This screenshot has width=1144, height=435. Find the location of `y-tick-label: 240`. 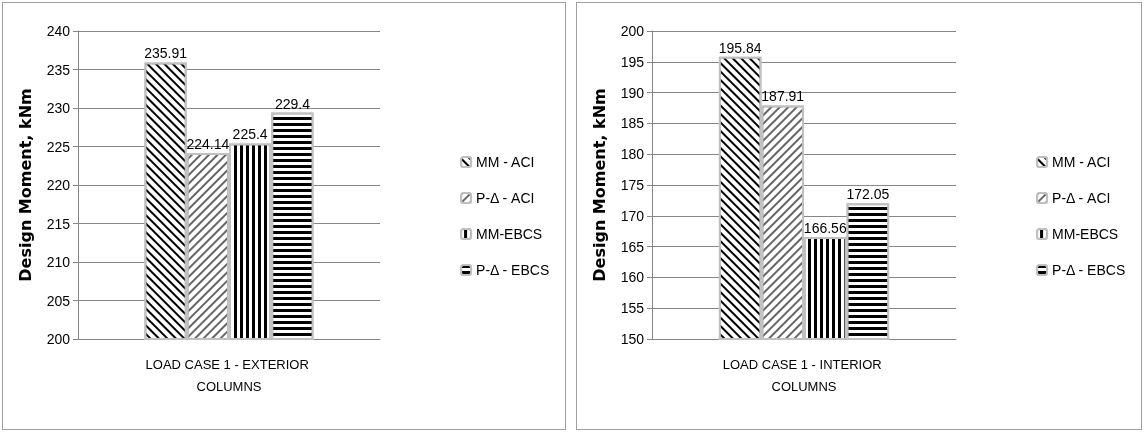

y-tick-label: 240 is located at coordinates (58, 31).